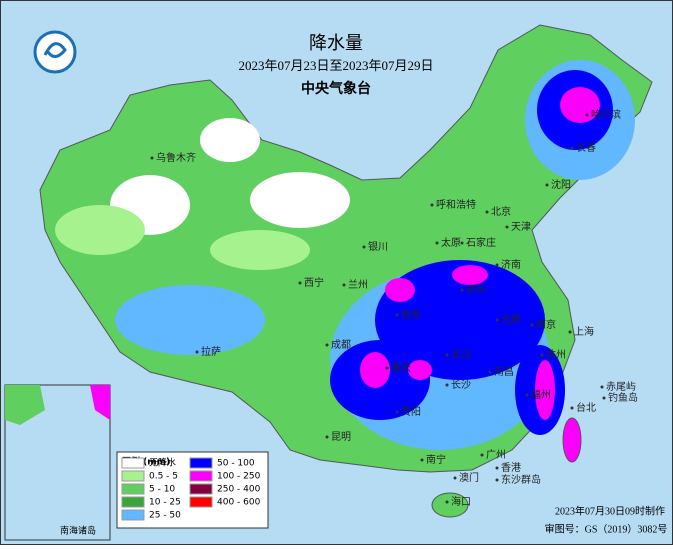 The width and height of the screenshot is (673, 549). Describe the element at coordinates (504, 371) in the screenshot. I see `city-label: 南昌` at that location.